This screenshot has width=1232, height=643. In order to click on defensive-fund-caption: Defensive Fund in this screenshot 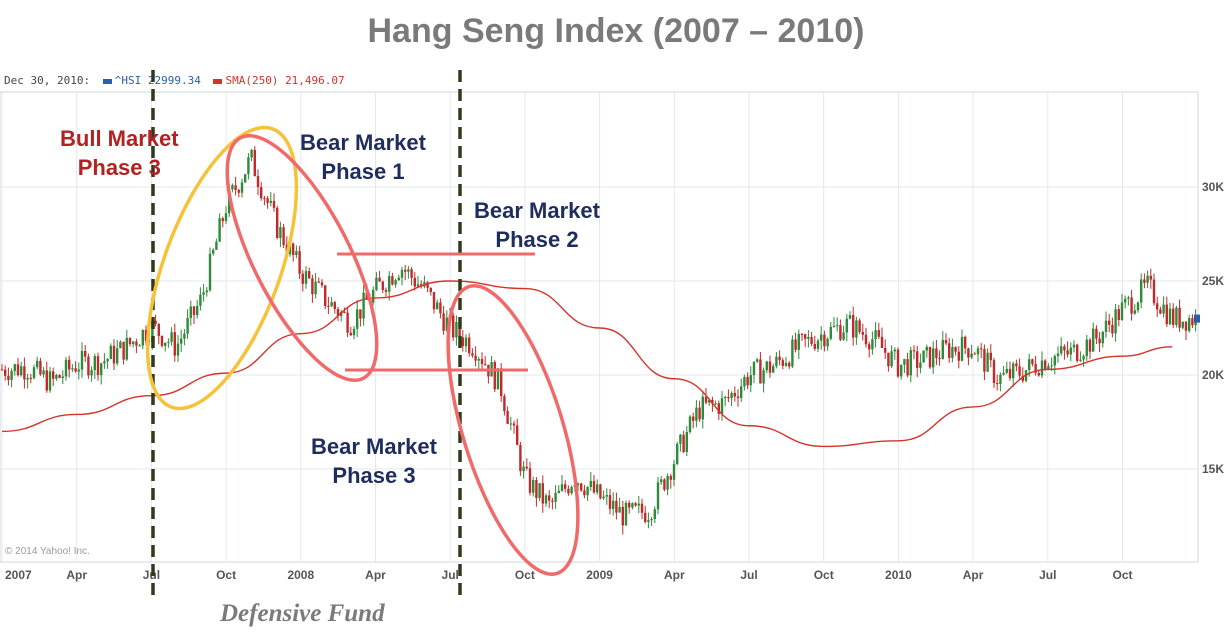, I will do `click(302, 613)`.